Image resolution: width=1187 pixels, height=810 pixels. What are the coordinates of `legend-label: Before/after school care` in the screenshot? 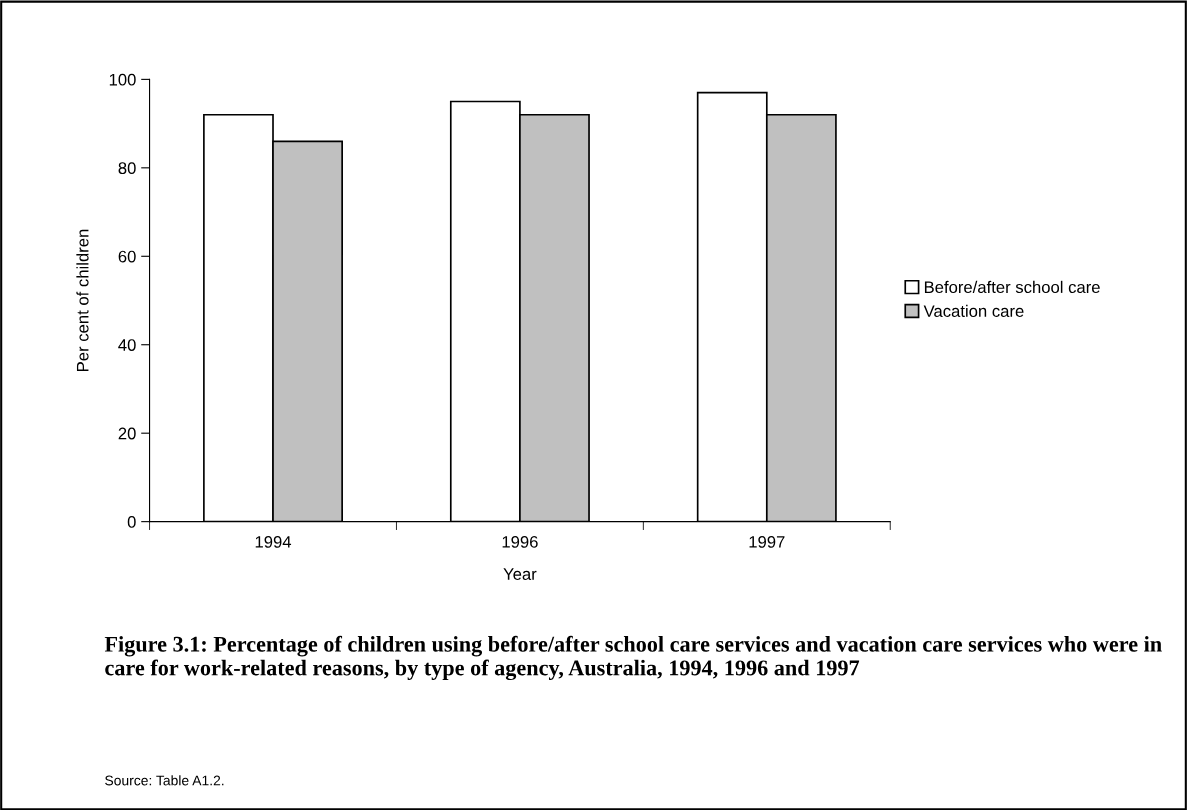 It's located at (1012, 287).